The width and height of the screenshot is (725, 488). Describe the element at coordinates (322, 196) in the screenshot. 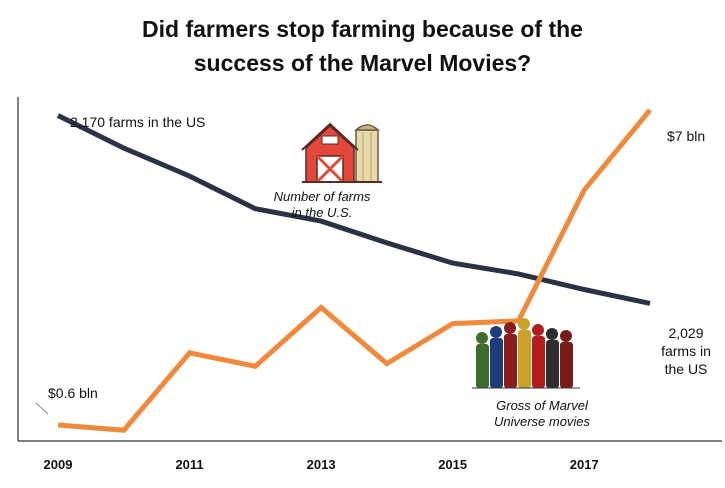

I see `farms-series-name-line-1: Number of farms` at that location.